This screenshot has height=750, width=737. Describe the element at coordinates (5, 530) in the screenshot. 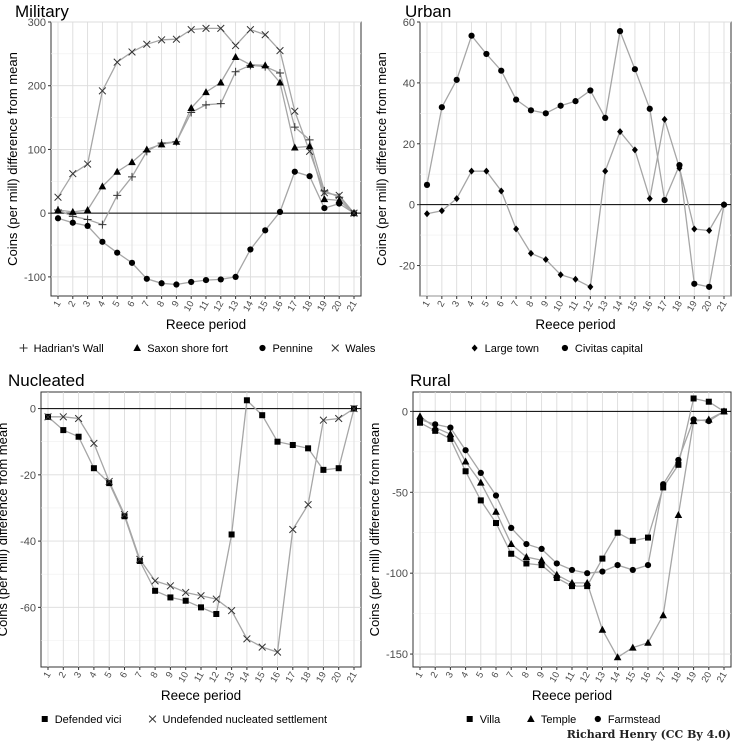

I see `y-axis-label: Coins (per mill) difference from mean` at that location.